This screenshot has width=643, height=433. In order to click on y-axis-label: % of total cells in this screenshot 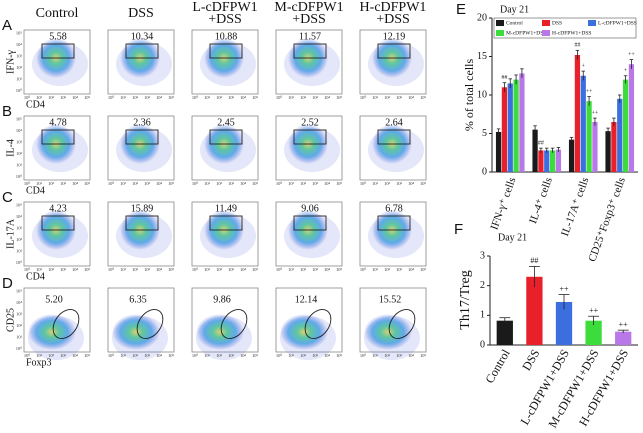, I will do `click(469, 95)`.